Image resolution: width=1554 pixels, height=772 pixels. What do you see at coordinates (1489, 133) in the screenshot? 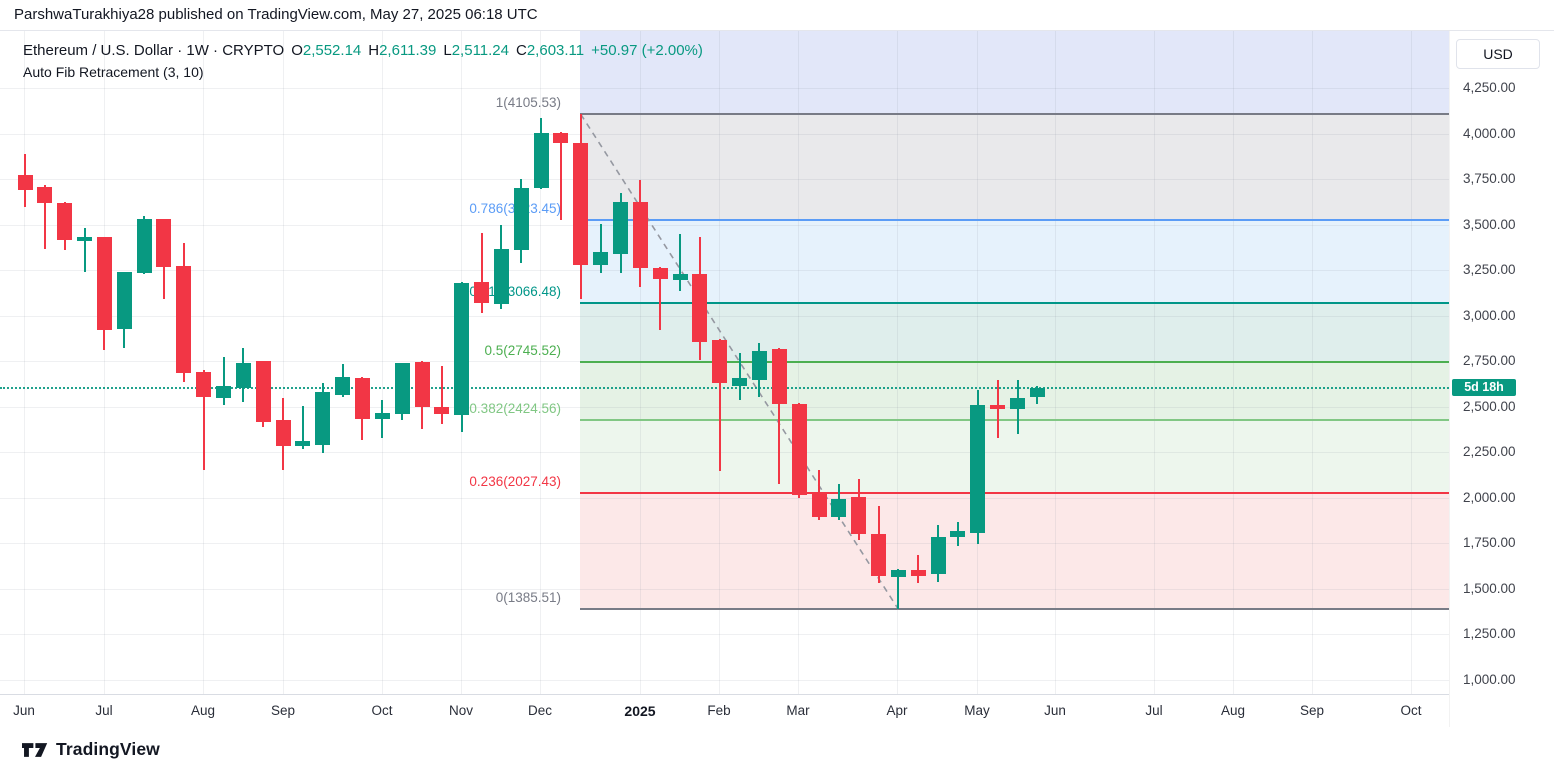
I see `price-tick-label: 4,000.00` at bounding box center [1489, 133].